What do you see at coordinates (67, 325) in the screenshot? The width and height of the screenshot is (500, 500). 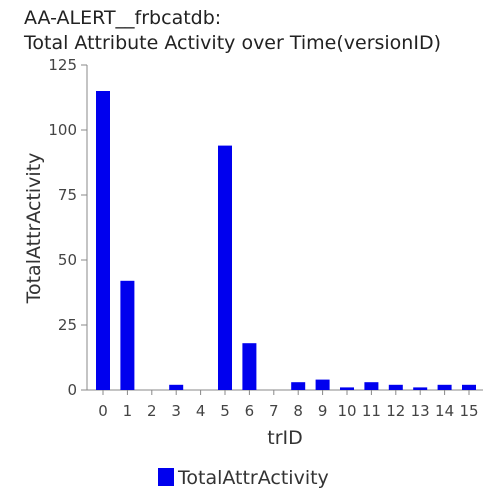 I see `y-tick-label: 25` at bounding box center [67, 325].